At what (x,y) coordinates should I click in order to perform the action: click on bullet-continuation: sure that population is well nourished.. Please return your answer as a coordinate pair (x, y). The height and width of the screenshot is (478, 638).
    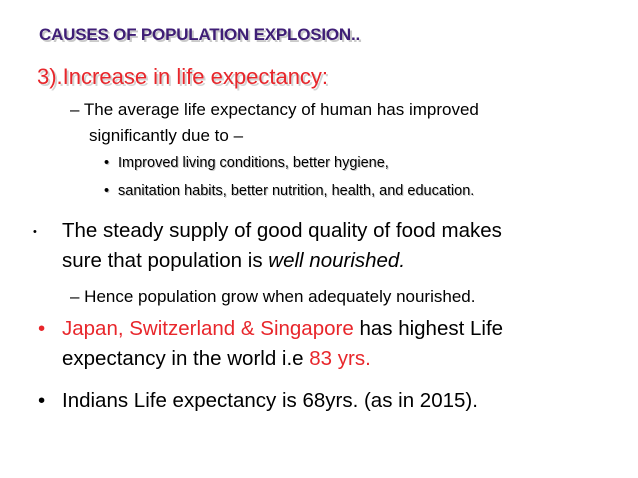
    Looking at the image, I should click on (233, 261).